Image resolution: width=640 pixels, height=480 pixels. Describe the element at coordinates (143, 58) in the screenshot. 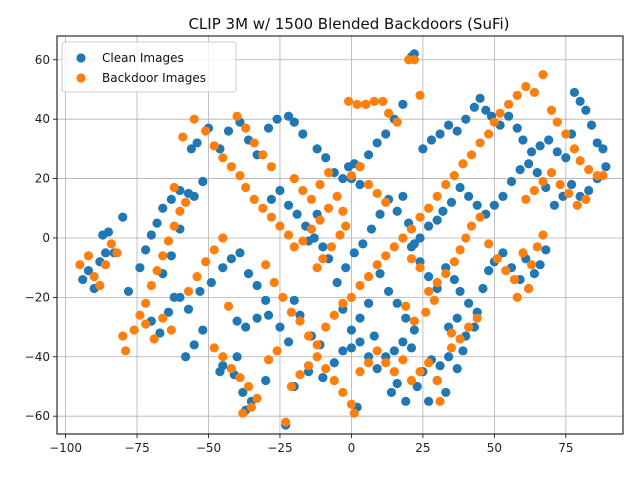

I see `legend-label: Clean Images` at that location.